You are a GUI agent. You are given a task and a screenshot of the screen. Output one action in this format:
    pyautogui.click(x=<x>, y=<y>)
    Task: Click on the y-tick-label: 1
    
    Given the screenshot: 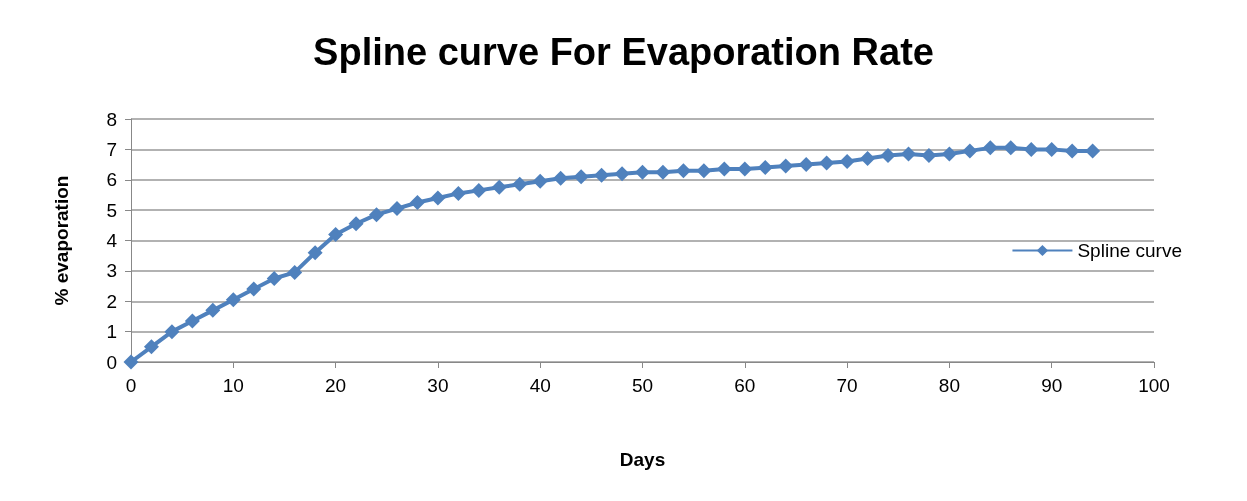 What is the action you would take?
    pyautogui.click(x=111, y=332)
    